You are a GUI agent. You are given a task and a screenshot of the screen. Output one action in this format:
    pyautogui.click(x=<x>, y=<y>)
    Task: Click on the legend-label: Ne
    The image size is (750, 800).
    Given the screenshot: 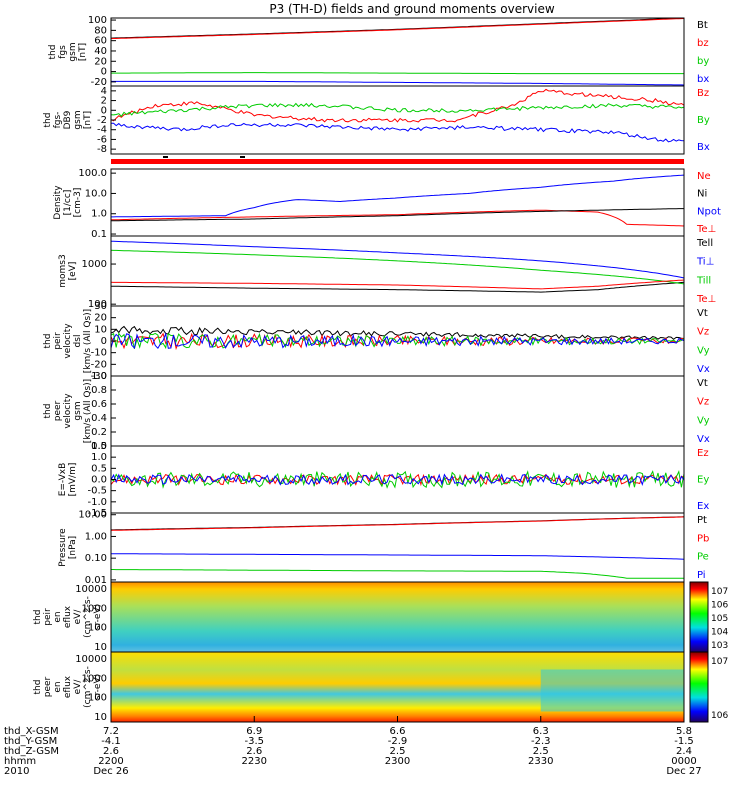 What is the action you would take?
    pyautogui.click(x=704, y=176)
    